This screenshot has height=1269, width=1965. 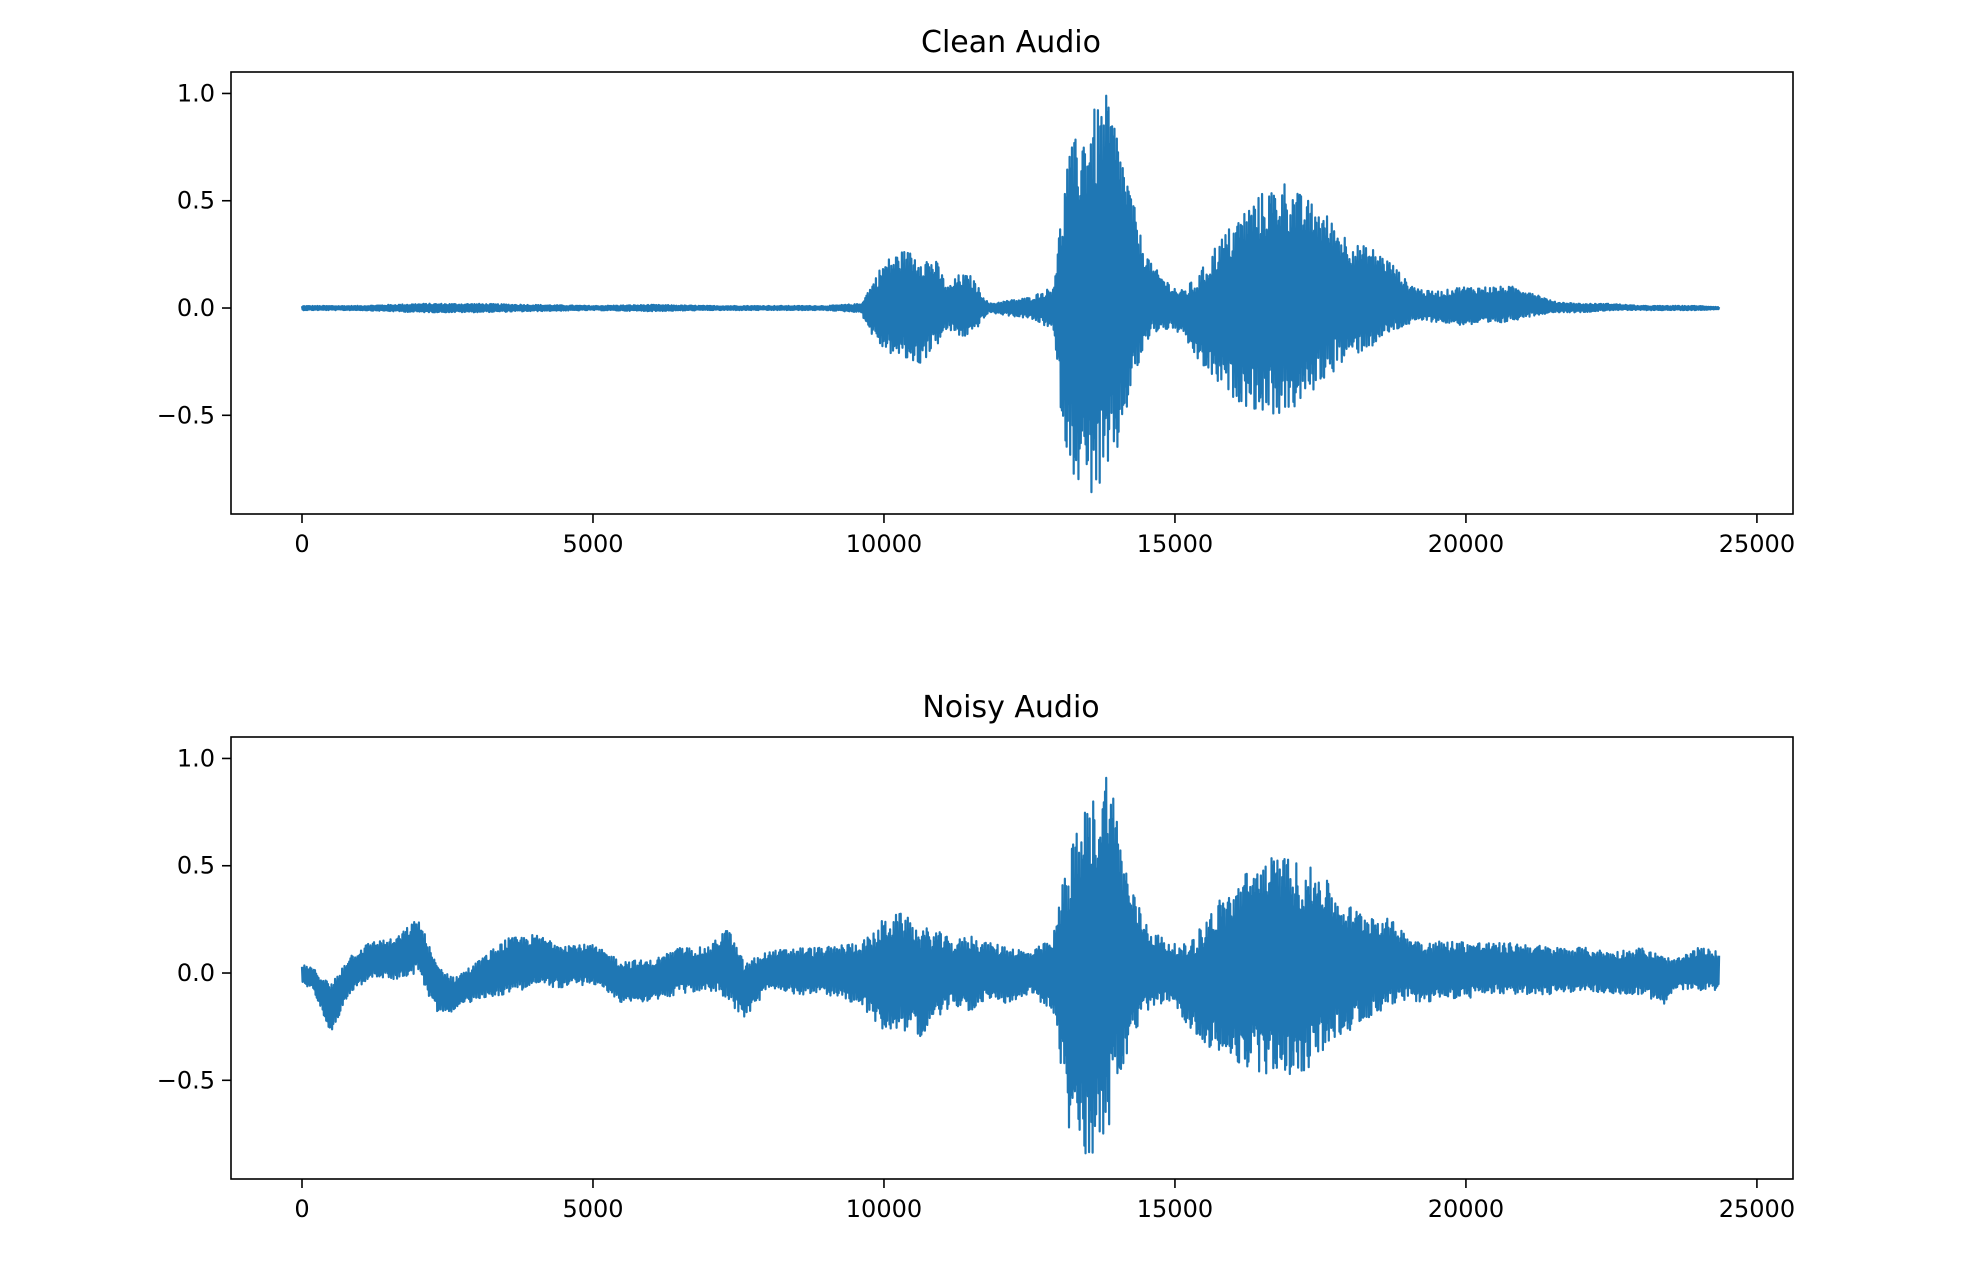 I want to click on chart-title: Noisy Audio, so click(x=1010, y=707).